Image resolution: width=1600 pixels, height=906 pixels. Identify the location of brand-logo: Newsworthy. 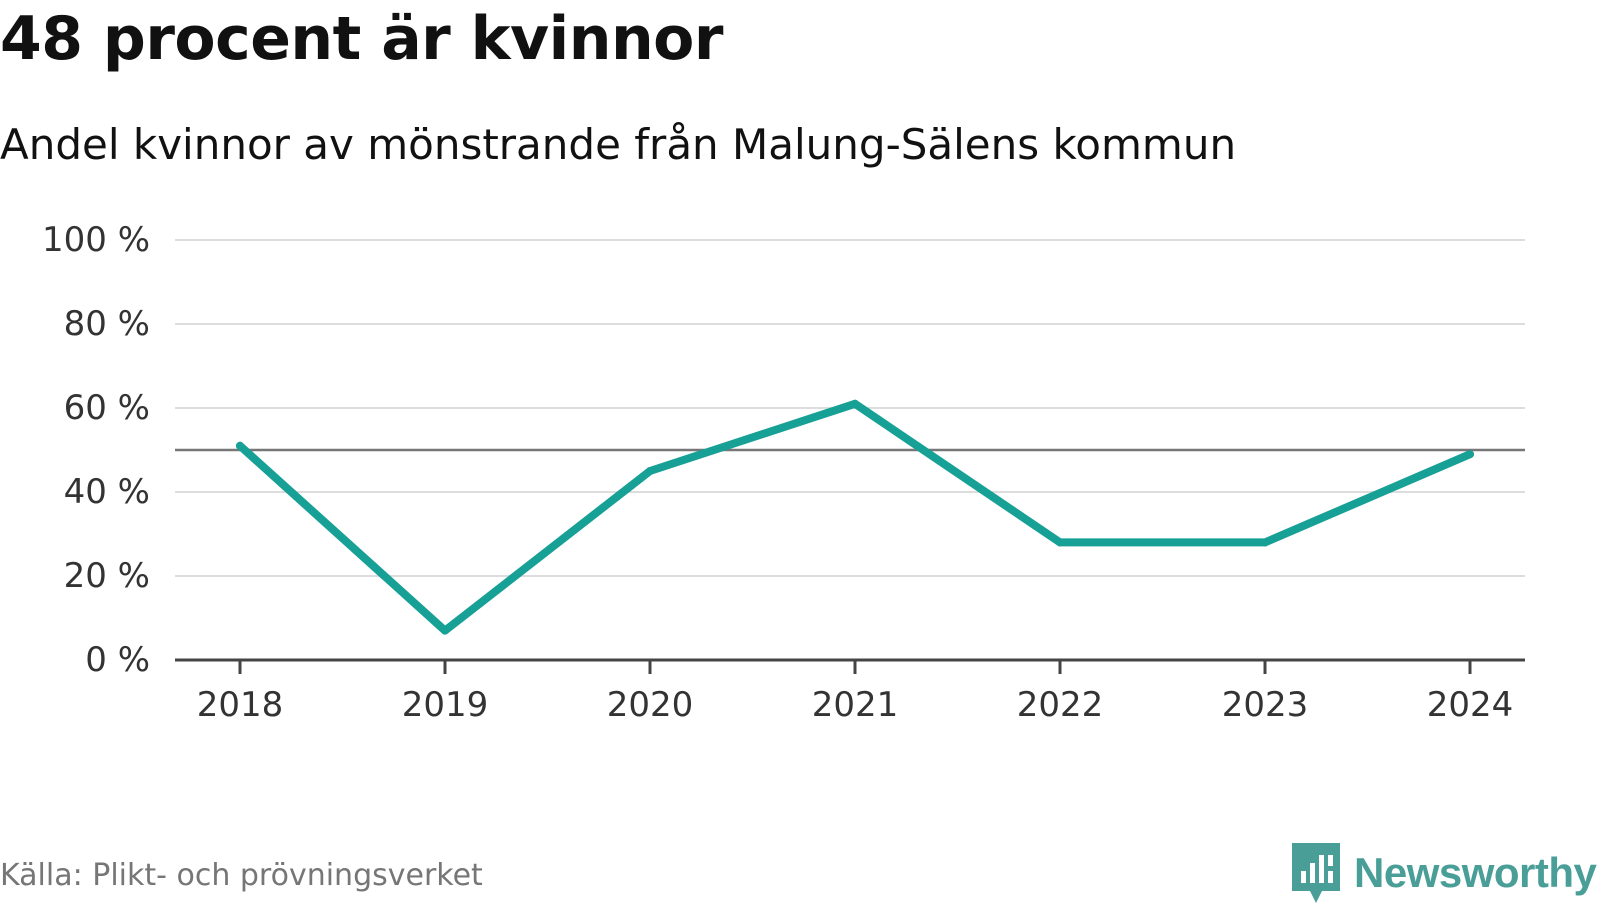
(1443, 873).